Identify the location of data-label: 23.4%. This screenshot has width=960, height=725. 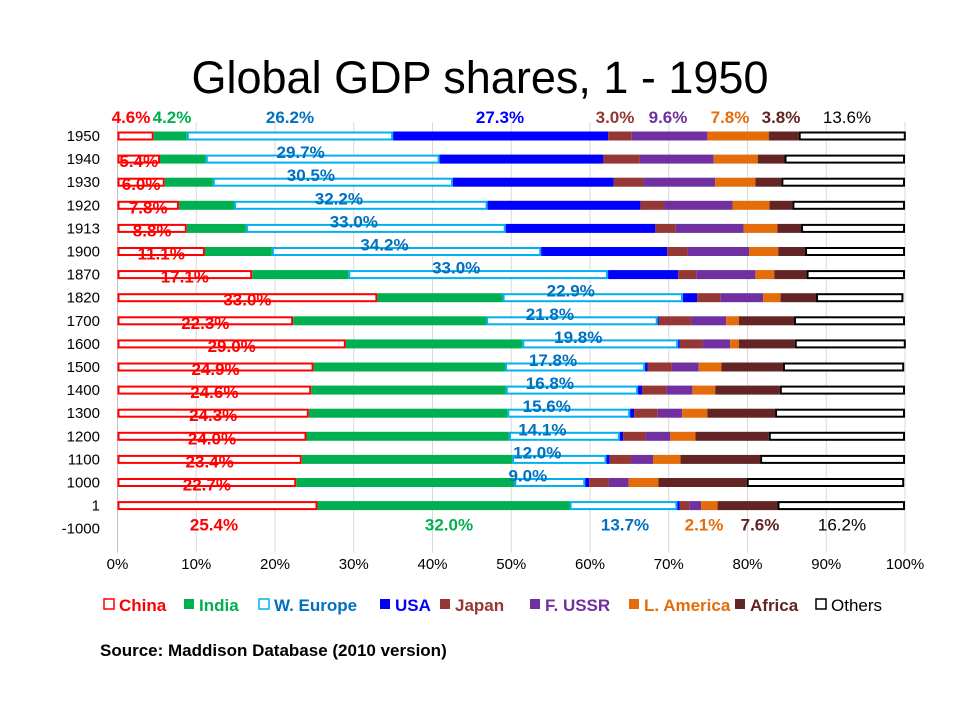
(210, 461).